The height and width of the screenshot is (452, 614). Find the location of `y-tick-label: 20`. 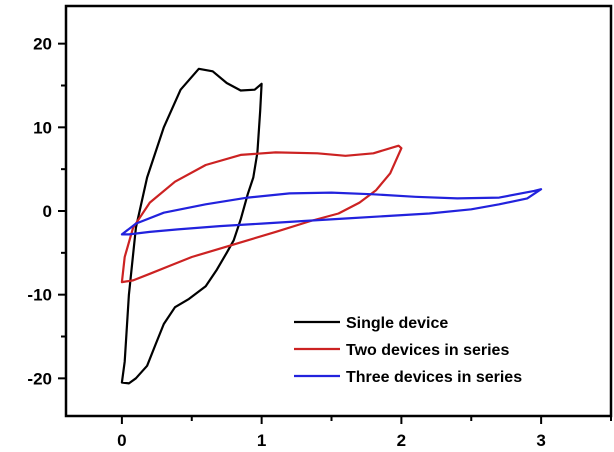

y-tick-label: 20 is located at coordinates (42, 44).